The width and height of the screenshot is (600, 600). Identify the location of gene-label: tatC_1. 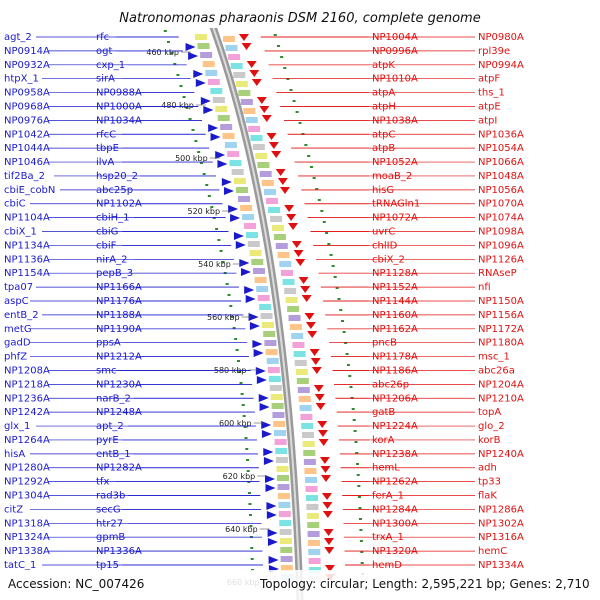
(20, 565).